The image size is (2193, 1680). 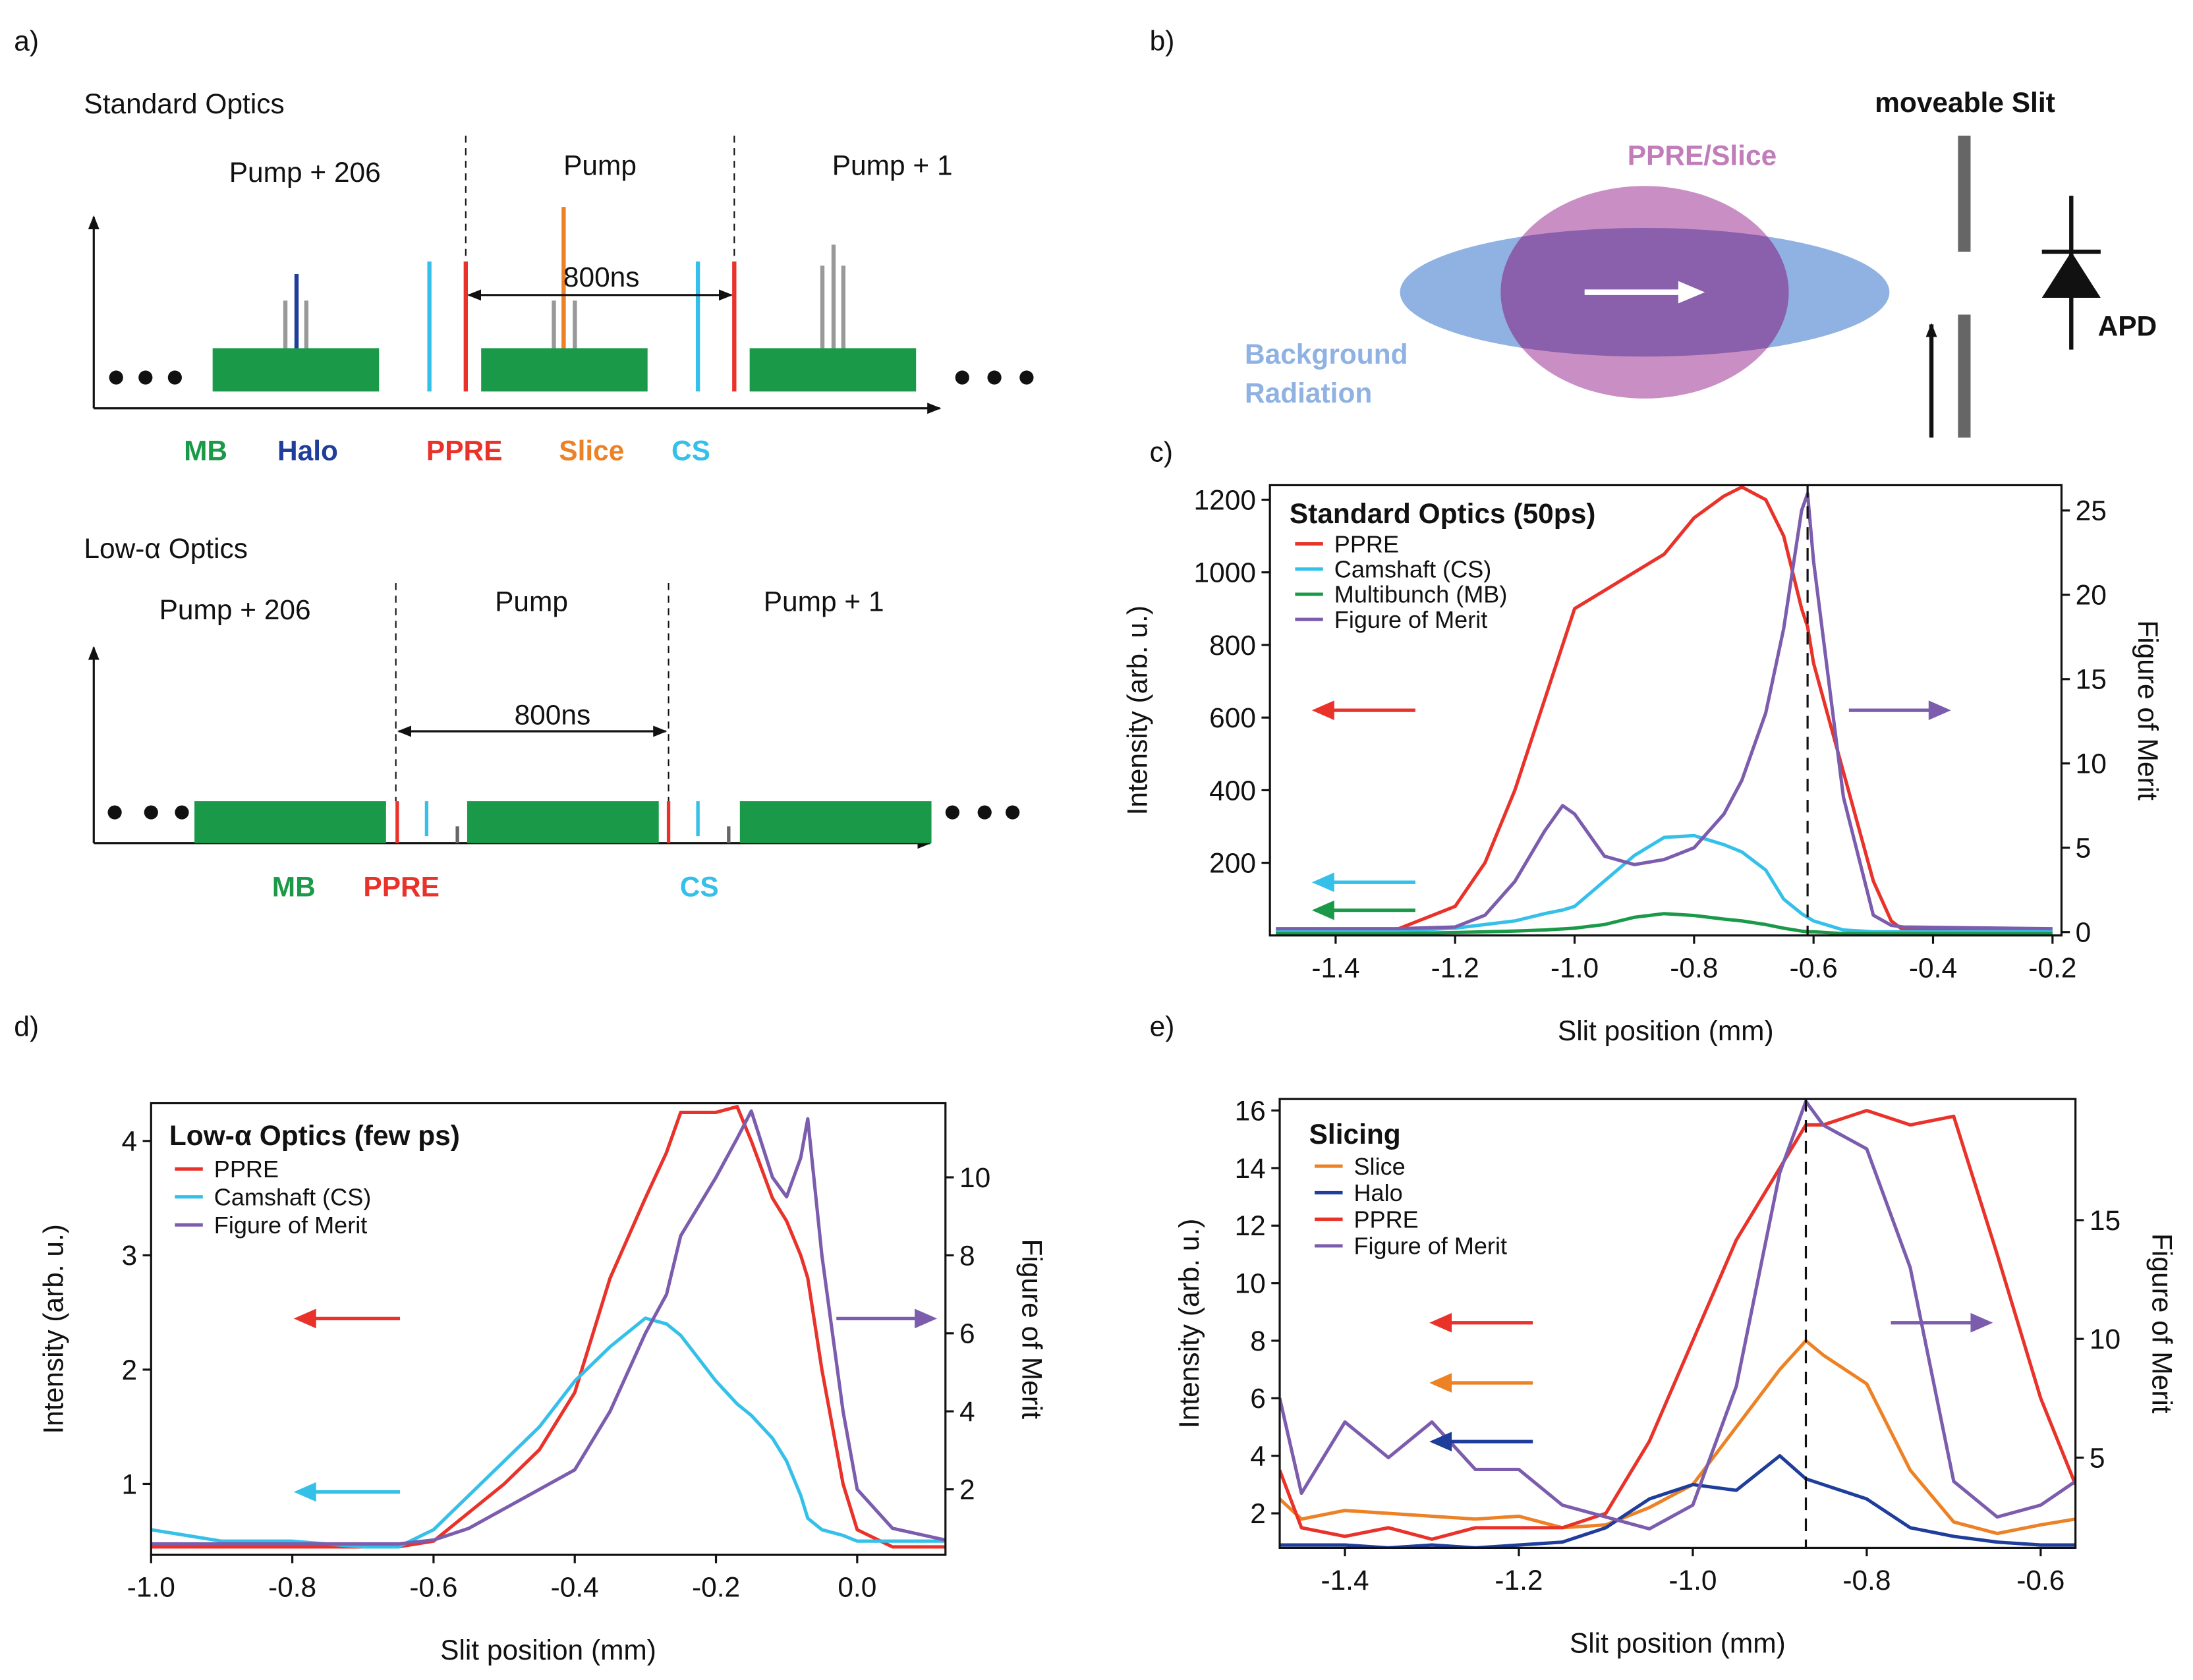 What do you see at coordinates (967, 1333) in the screenshot?
I see `y2-tick-label: 6` at bounding box center [967, 1333].